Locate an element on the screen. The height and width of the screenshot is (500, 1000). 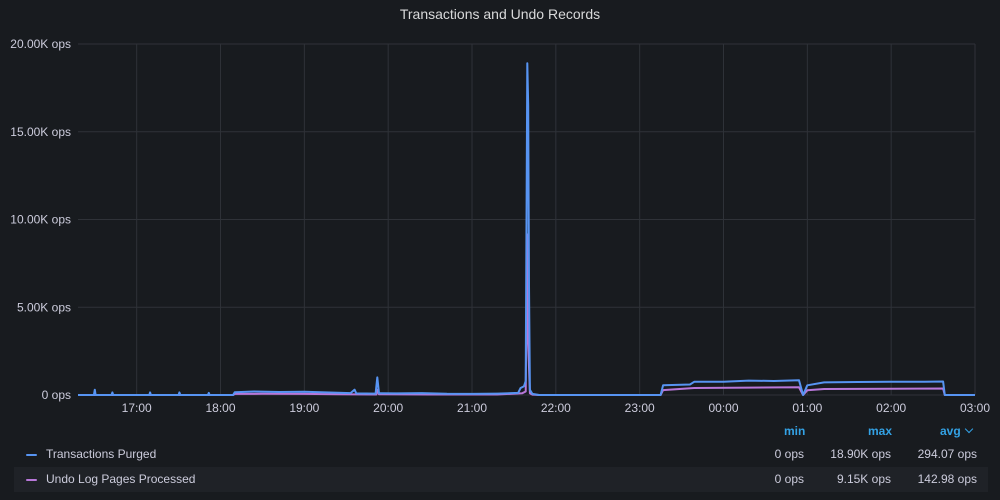
legend-col-avg-label: avg is located at coordinates (950, 431).